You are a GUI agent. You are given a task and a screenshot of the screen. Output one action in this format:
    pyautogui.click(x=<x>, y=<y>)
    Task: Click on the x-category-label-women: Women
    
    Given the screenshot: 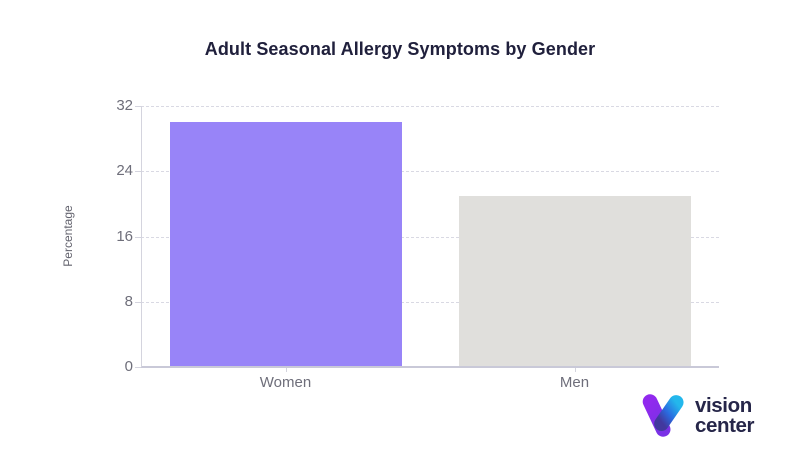 What is the action you would take?
    pyautogui.click(x=285, y=382)
    